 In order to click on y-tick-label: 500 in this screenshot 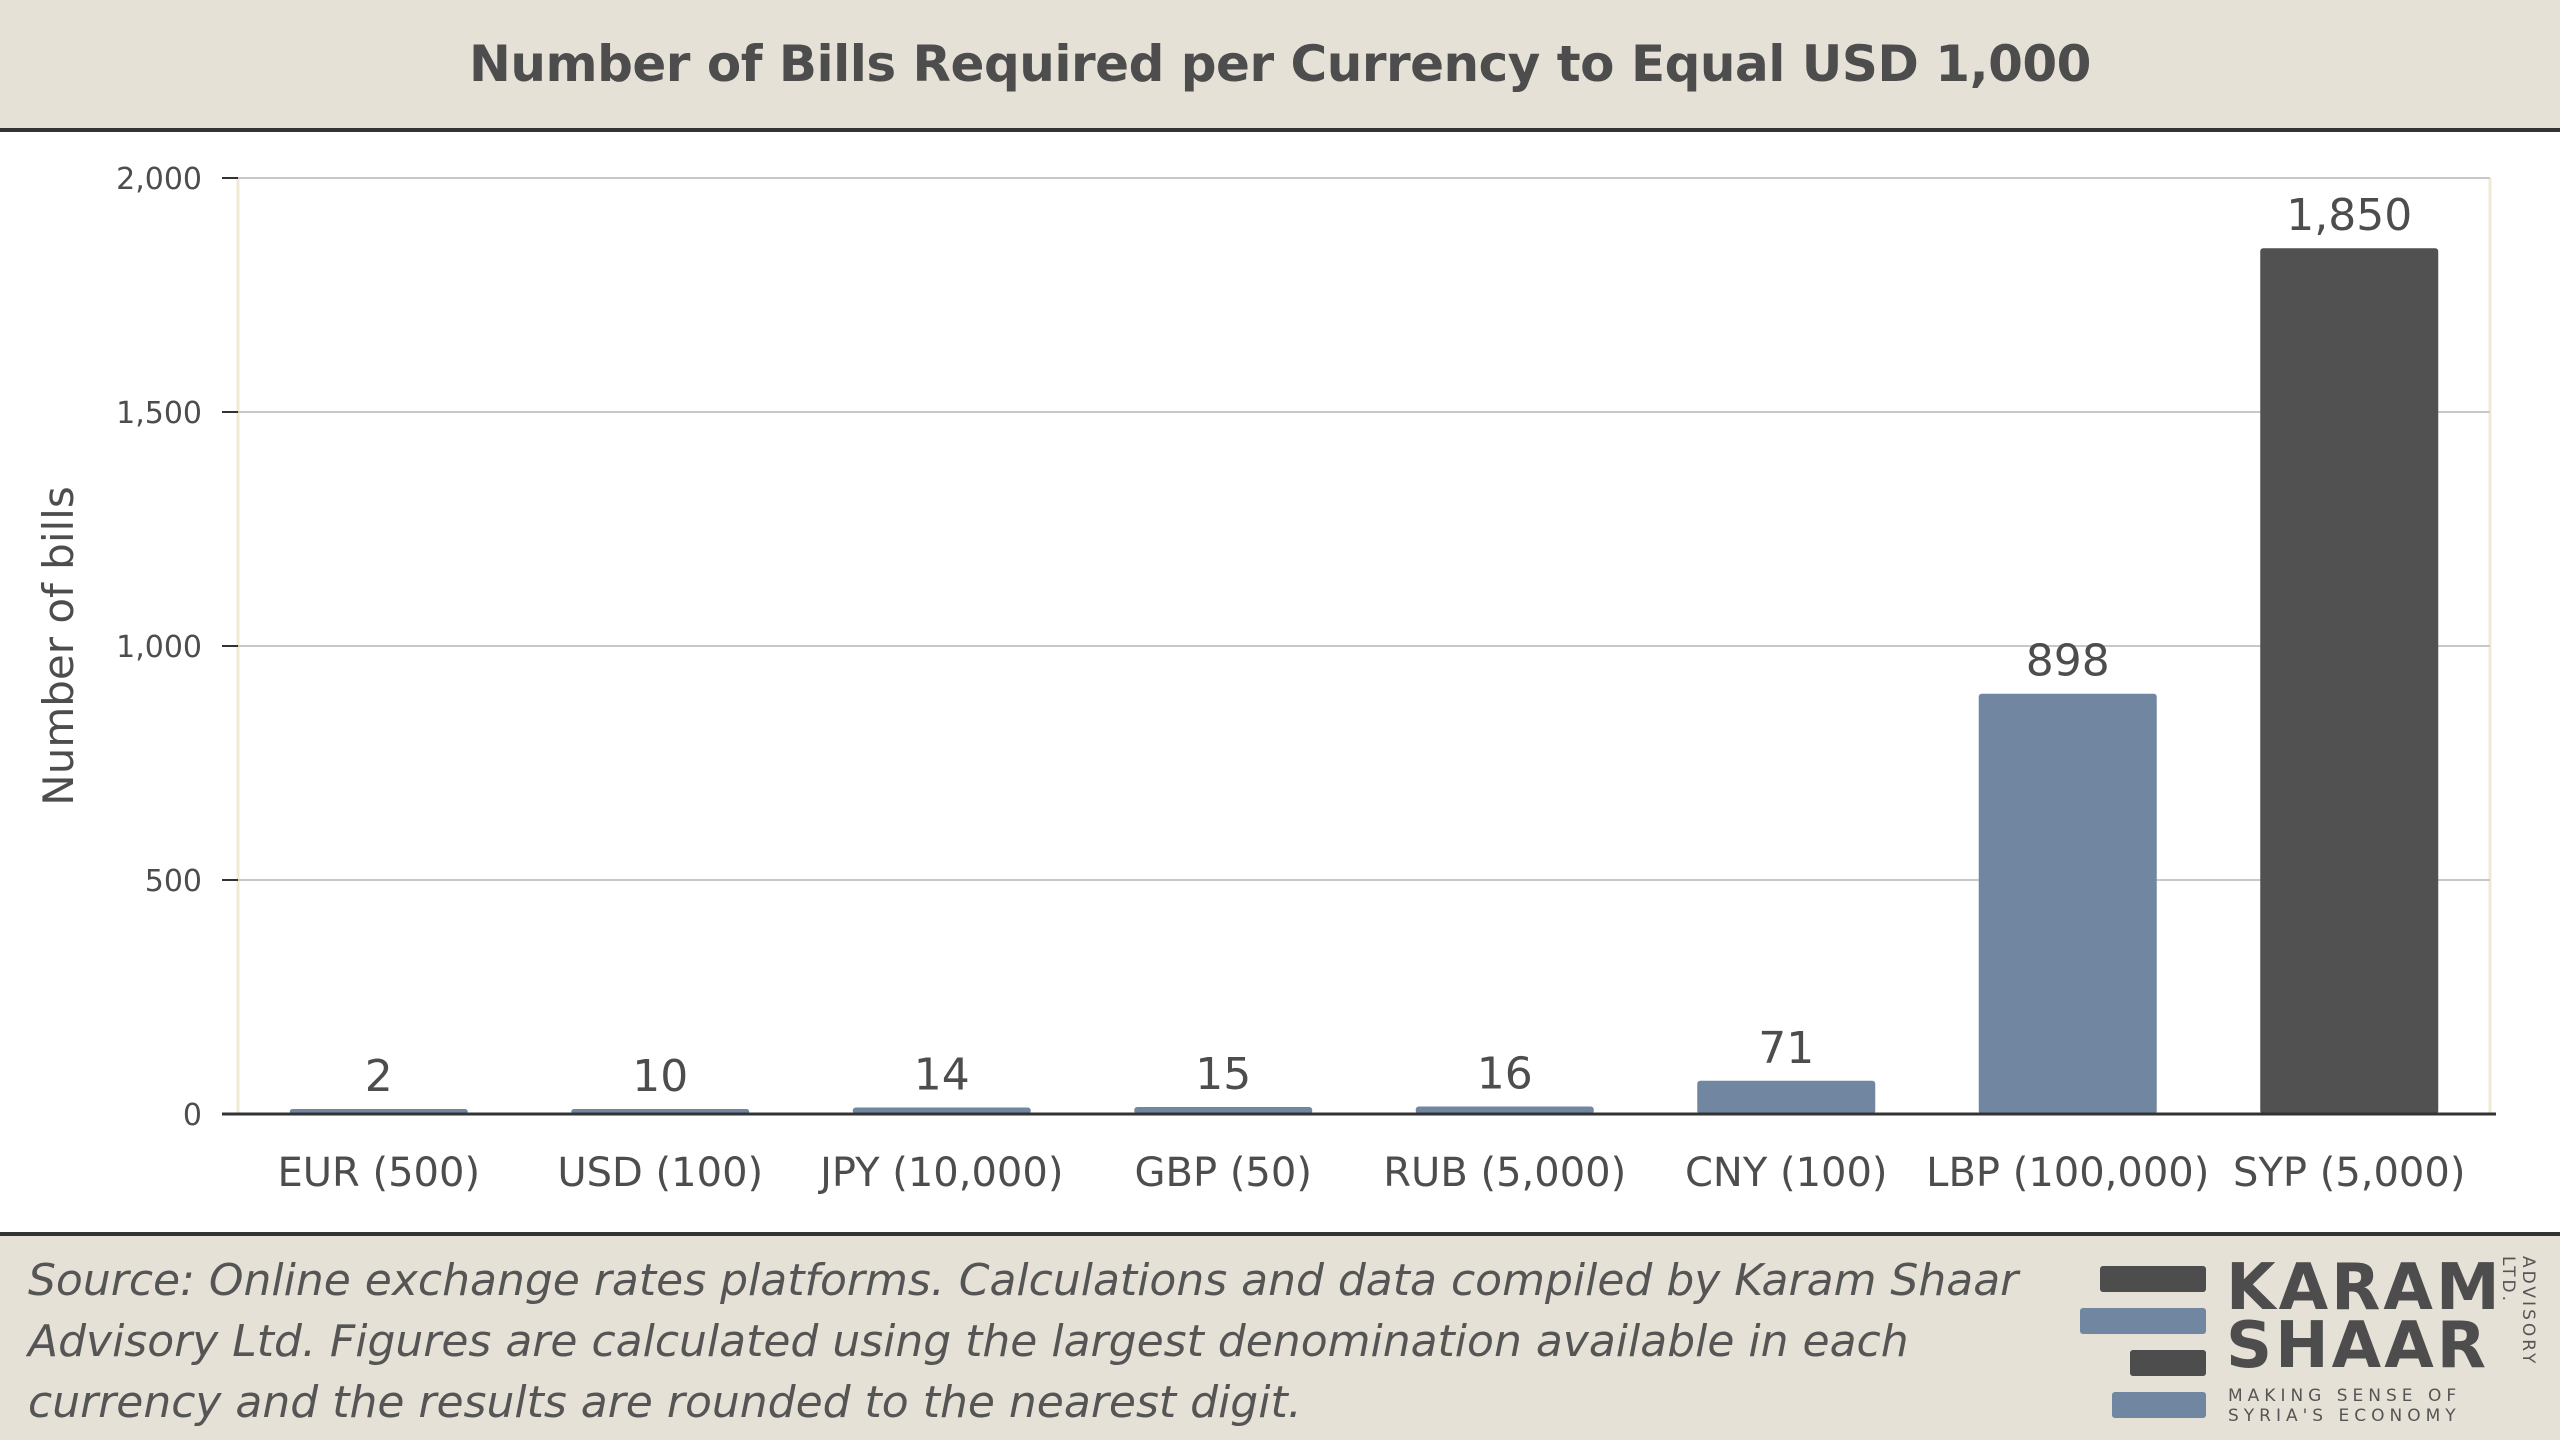, I will do `click(173, 881)`.